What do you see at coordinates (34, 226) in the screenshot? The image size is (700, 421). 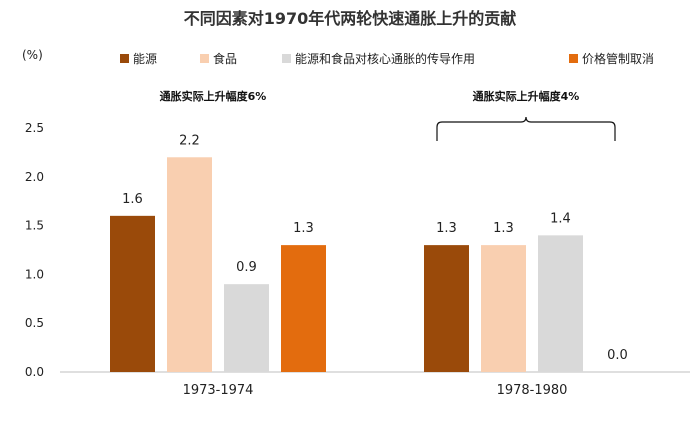 I see `y-tick-label: 1.5` at bounding box center [34, 226].